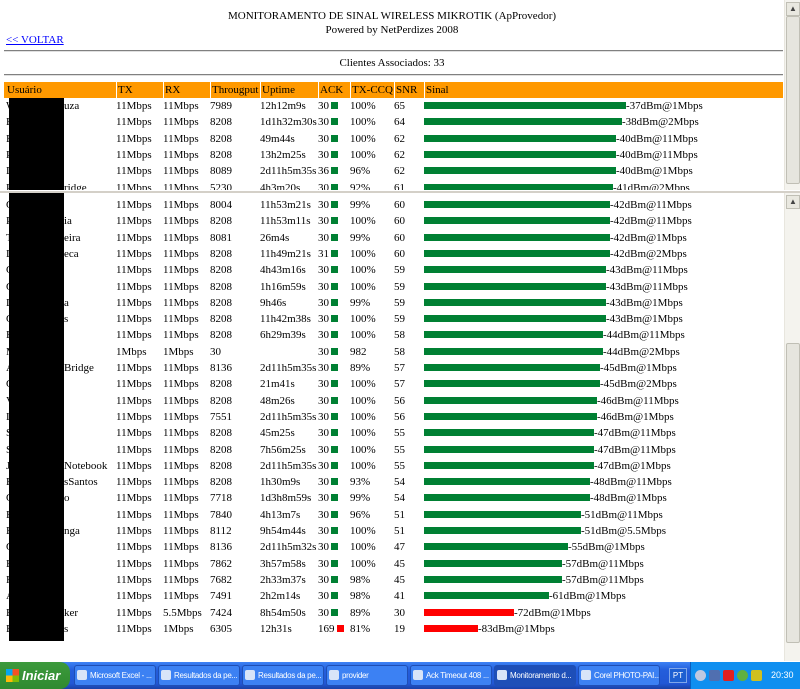 Image resolution: width=800 pixels, height=689 pixels. What do you see at coordinates (283, 154) in the screenshot?
I see `cell-up: 13h2m25s` at bounding box center [283, 154].